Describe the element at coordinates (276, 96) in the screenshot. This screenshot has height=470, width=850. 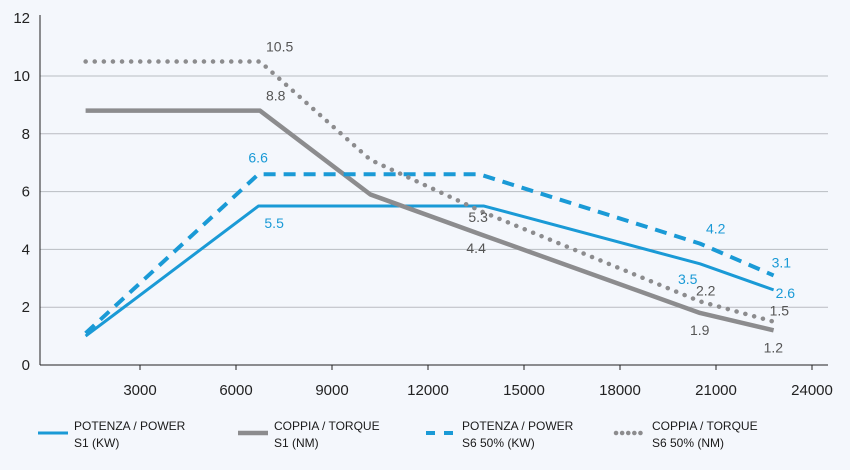
I see `data-label: 8.8` at that location.